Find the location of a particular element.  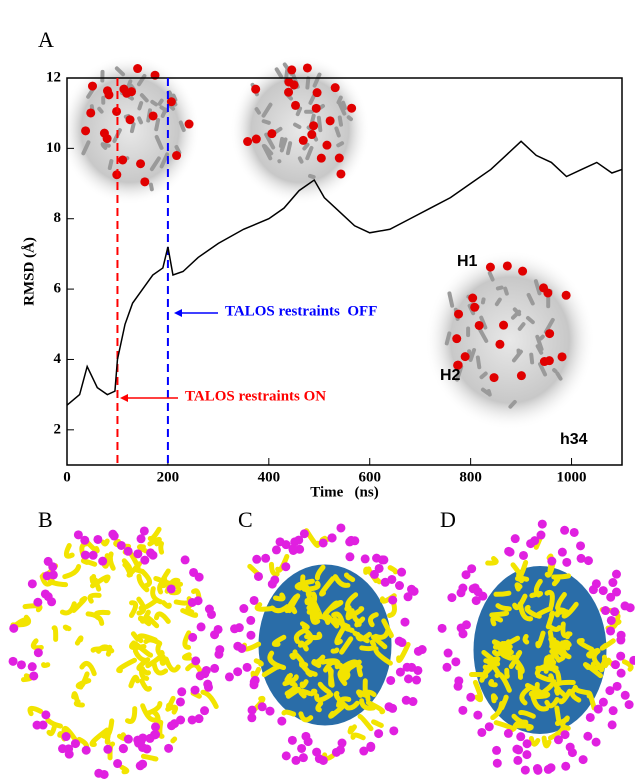

y-tick-label: 8 is located at coordinates (58, 218).